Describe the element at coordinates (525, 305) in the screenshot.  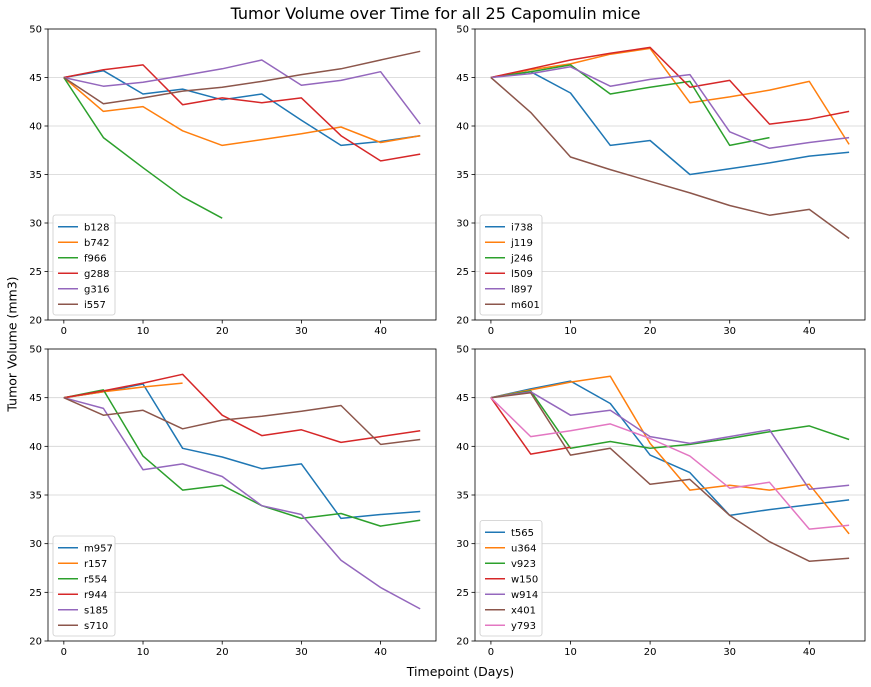
I see `legend-label: m601` at that location.